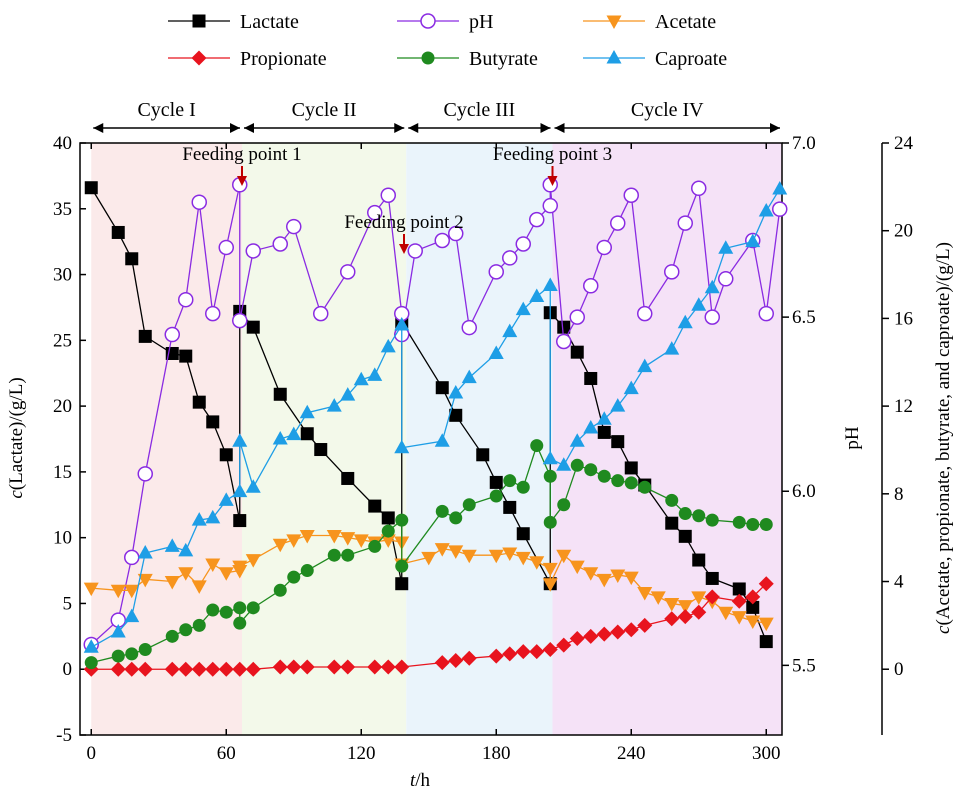 This screenshot has height=793, width=959. What do you see at coordinates (667, 110) in the screenshot?
I see `cycle-label: Cycle IV` at bounding box center [667, 110].